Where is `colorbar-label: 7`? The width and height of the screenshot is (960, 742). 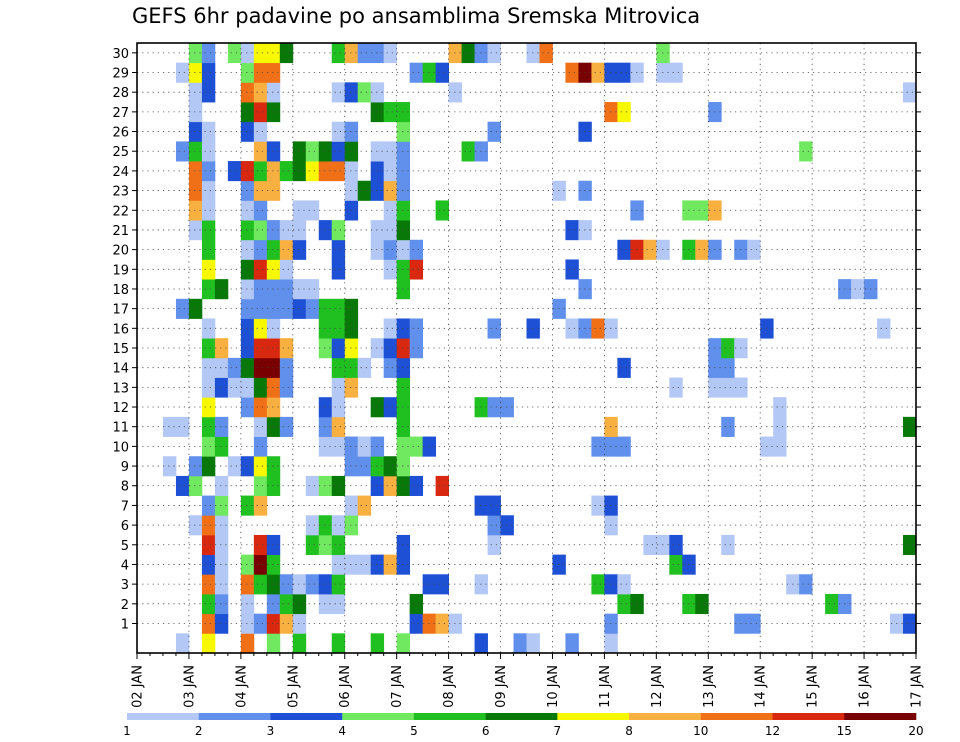
colorbar-label: 7 is located at coordinates (558, 731).